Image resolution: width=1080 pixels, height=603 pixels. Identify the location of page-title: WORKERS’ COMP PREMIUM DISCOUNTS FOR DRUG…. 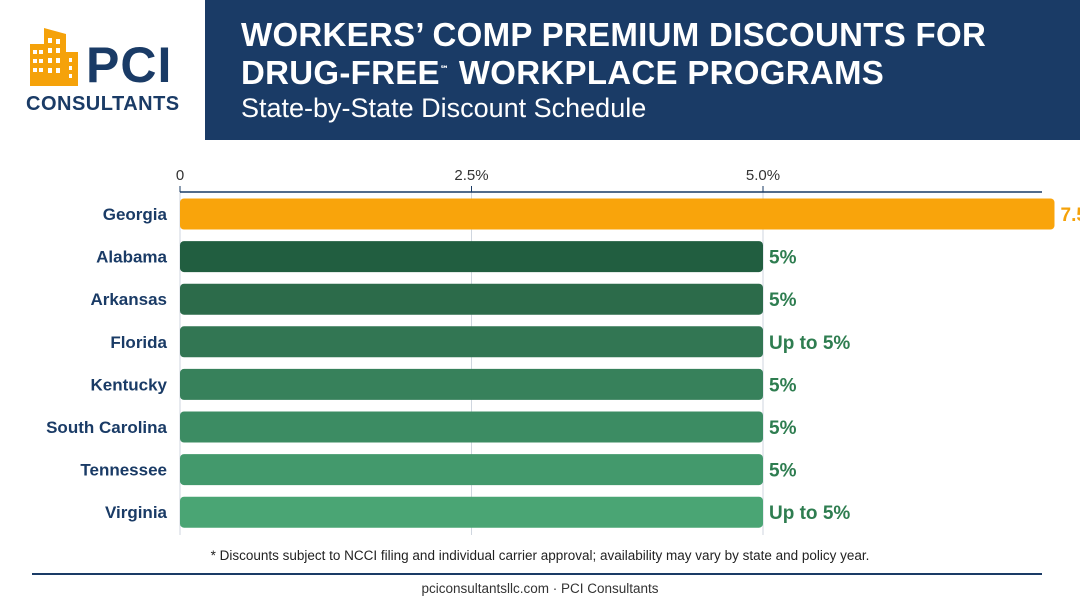
(651, 54).